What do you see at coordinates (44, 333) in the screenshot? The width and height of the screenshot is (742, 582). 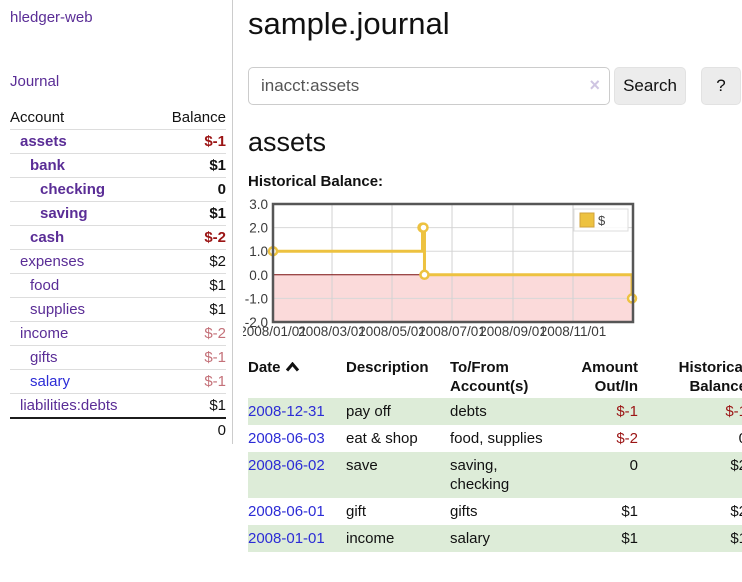 I see `account-link-income: income` at bounding box center [44, 333].